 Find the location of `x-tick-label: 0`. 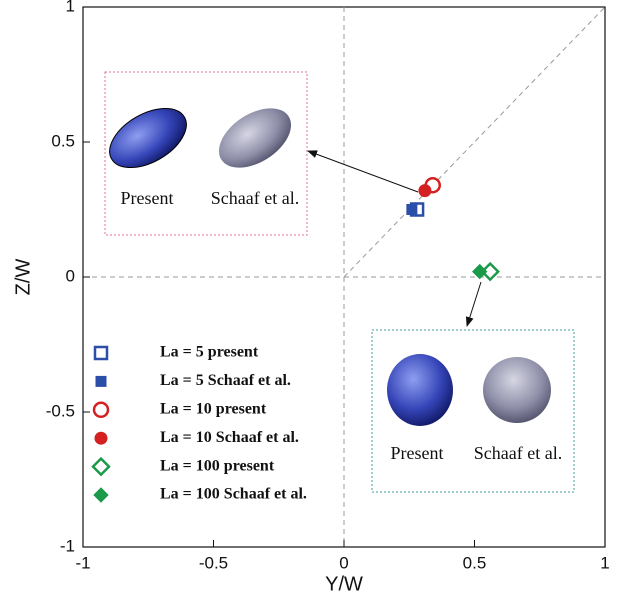

x-tick-label: 0 is located at coordinates (343, 562).